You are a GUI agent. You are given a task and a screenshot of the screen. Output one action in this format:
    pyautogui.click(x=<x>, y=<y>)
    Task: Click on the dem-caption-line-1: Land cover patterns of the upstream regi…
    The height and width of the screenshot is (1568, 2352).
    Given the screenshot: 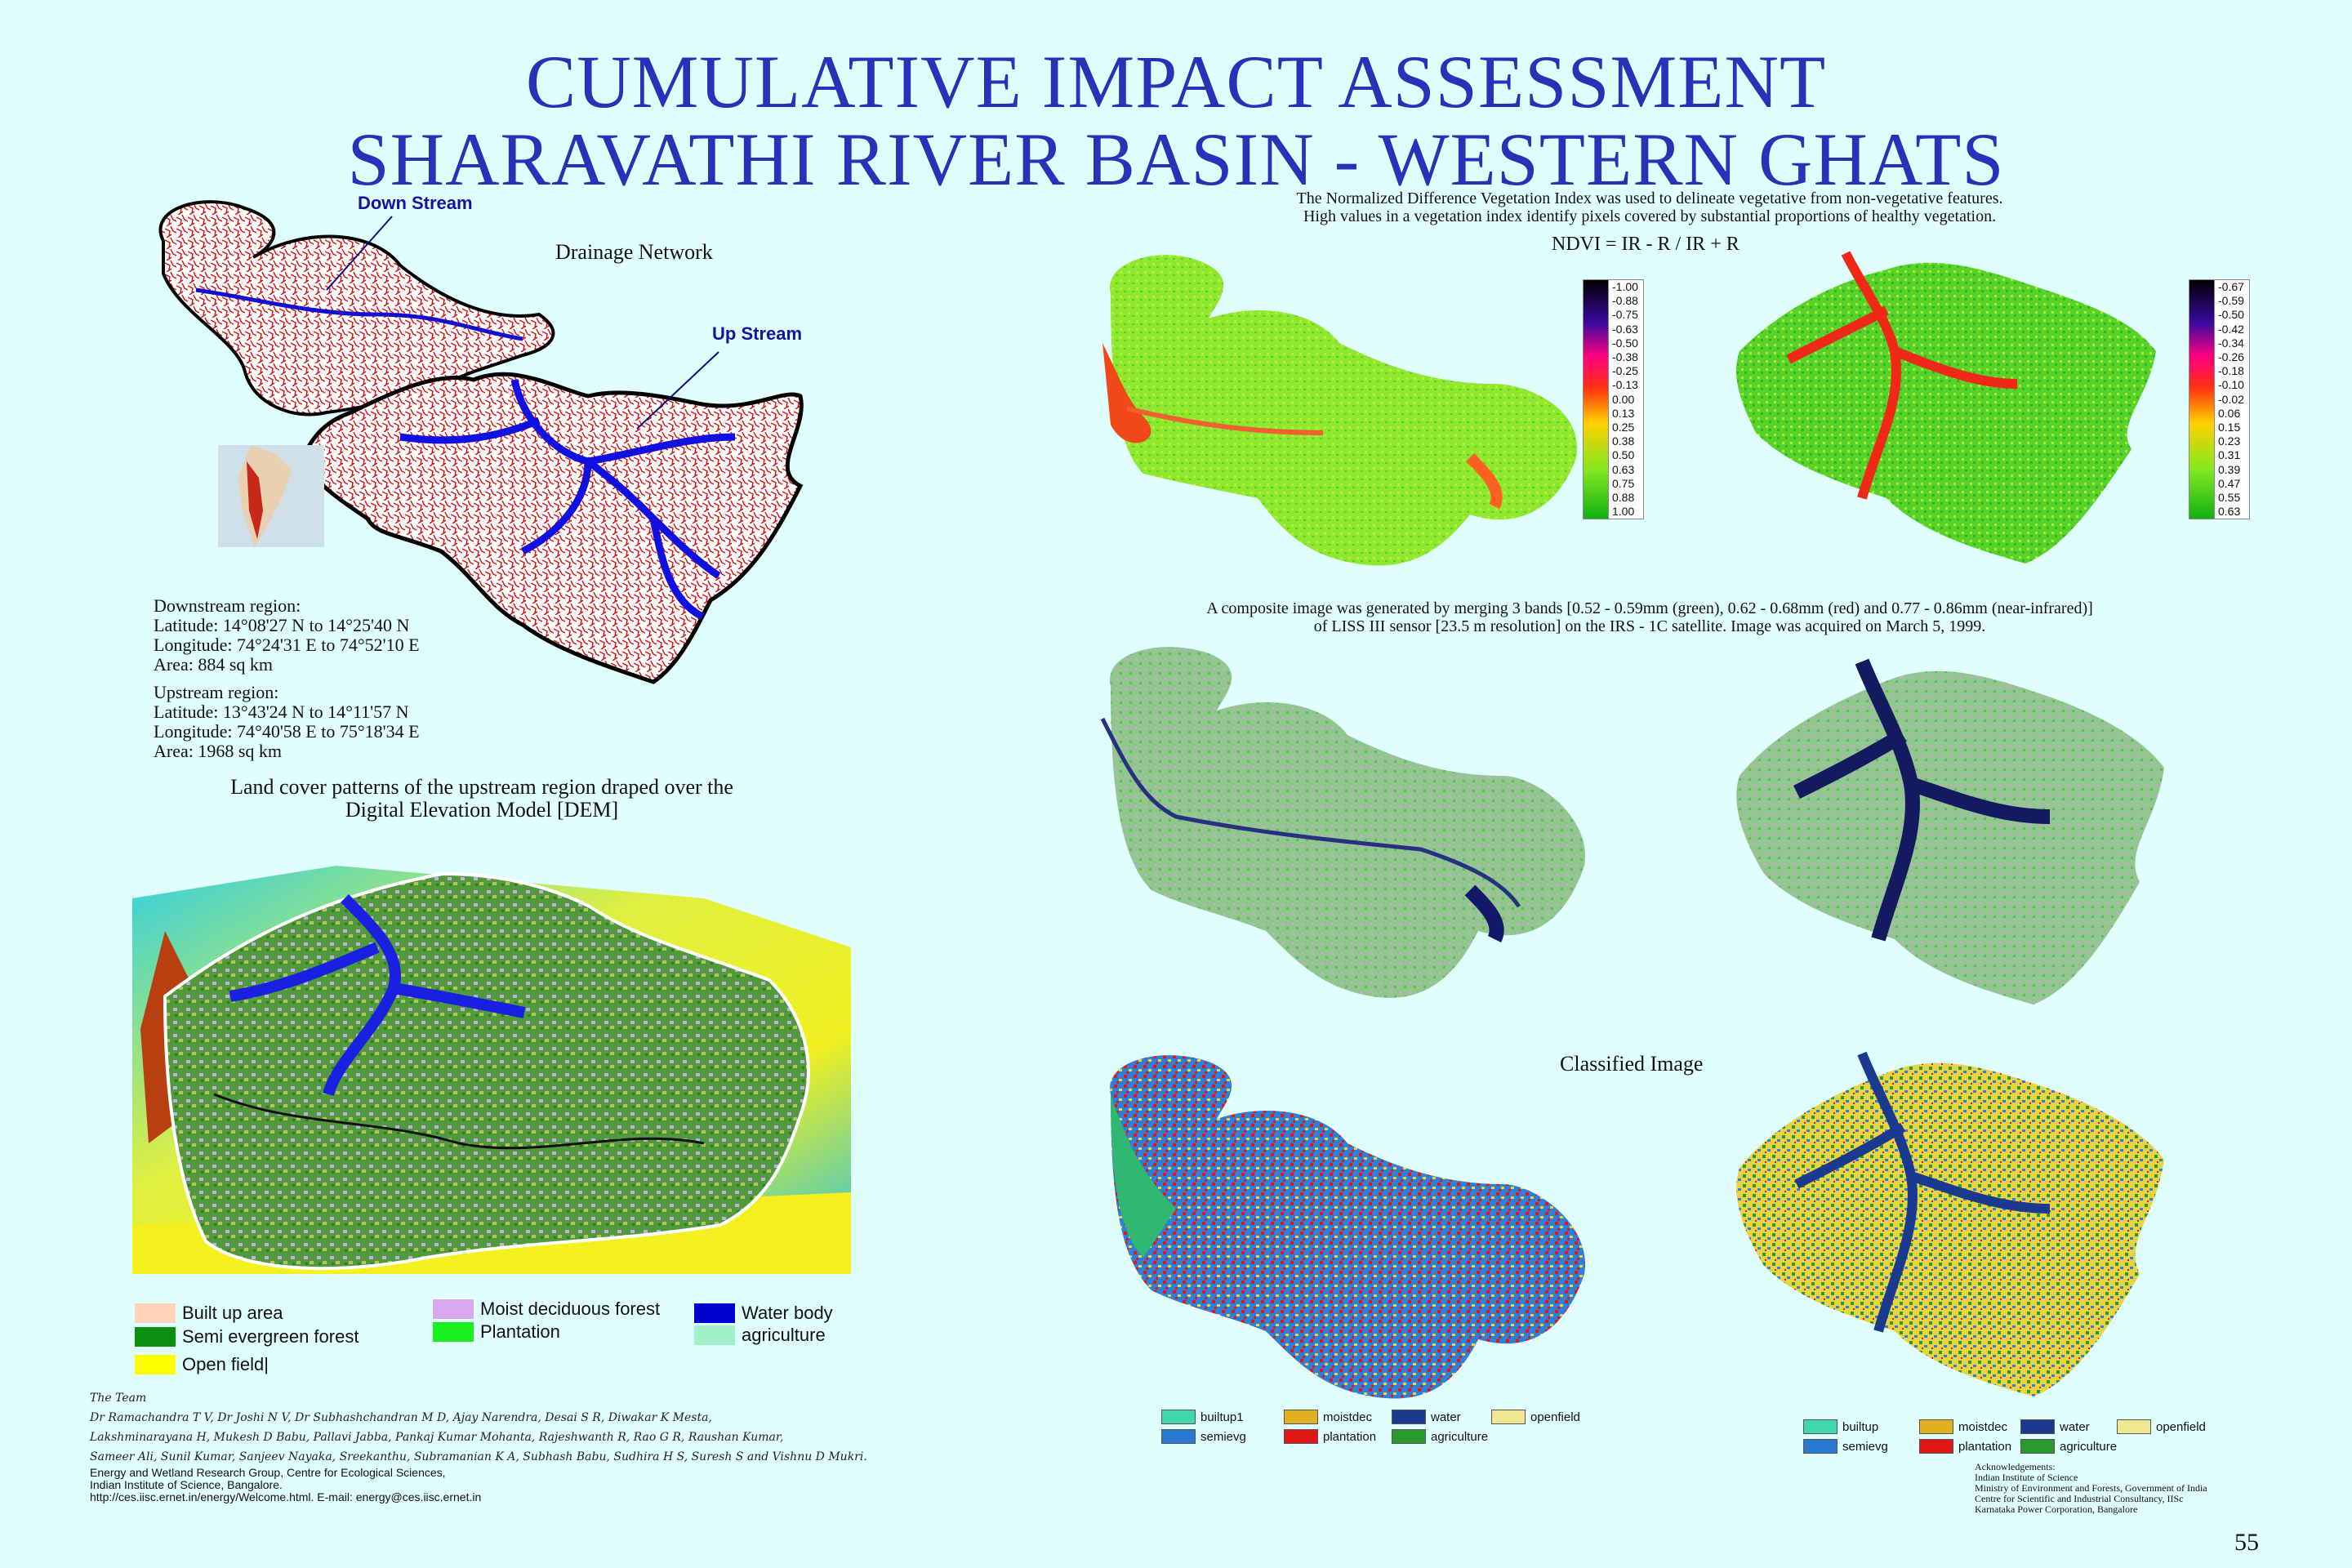 What is the action you would take?
    pyautogui.click(x=481, y=787)
    